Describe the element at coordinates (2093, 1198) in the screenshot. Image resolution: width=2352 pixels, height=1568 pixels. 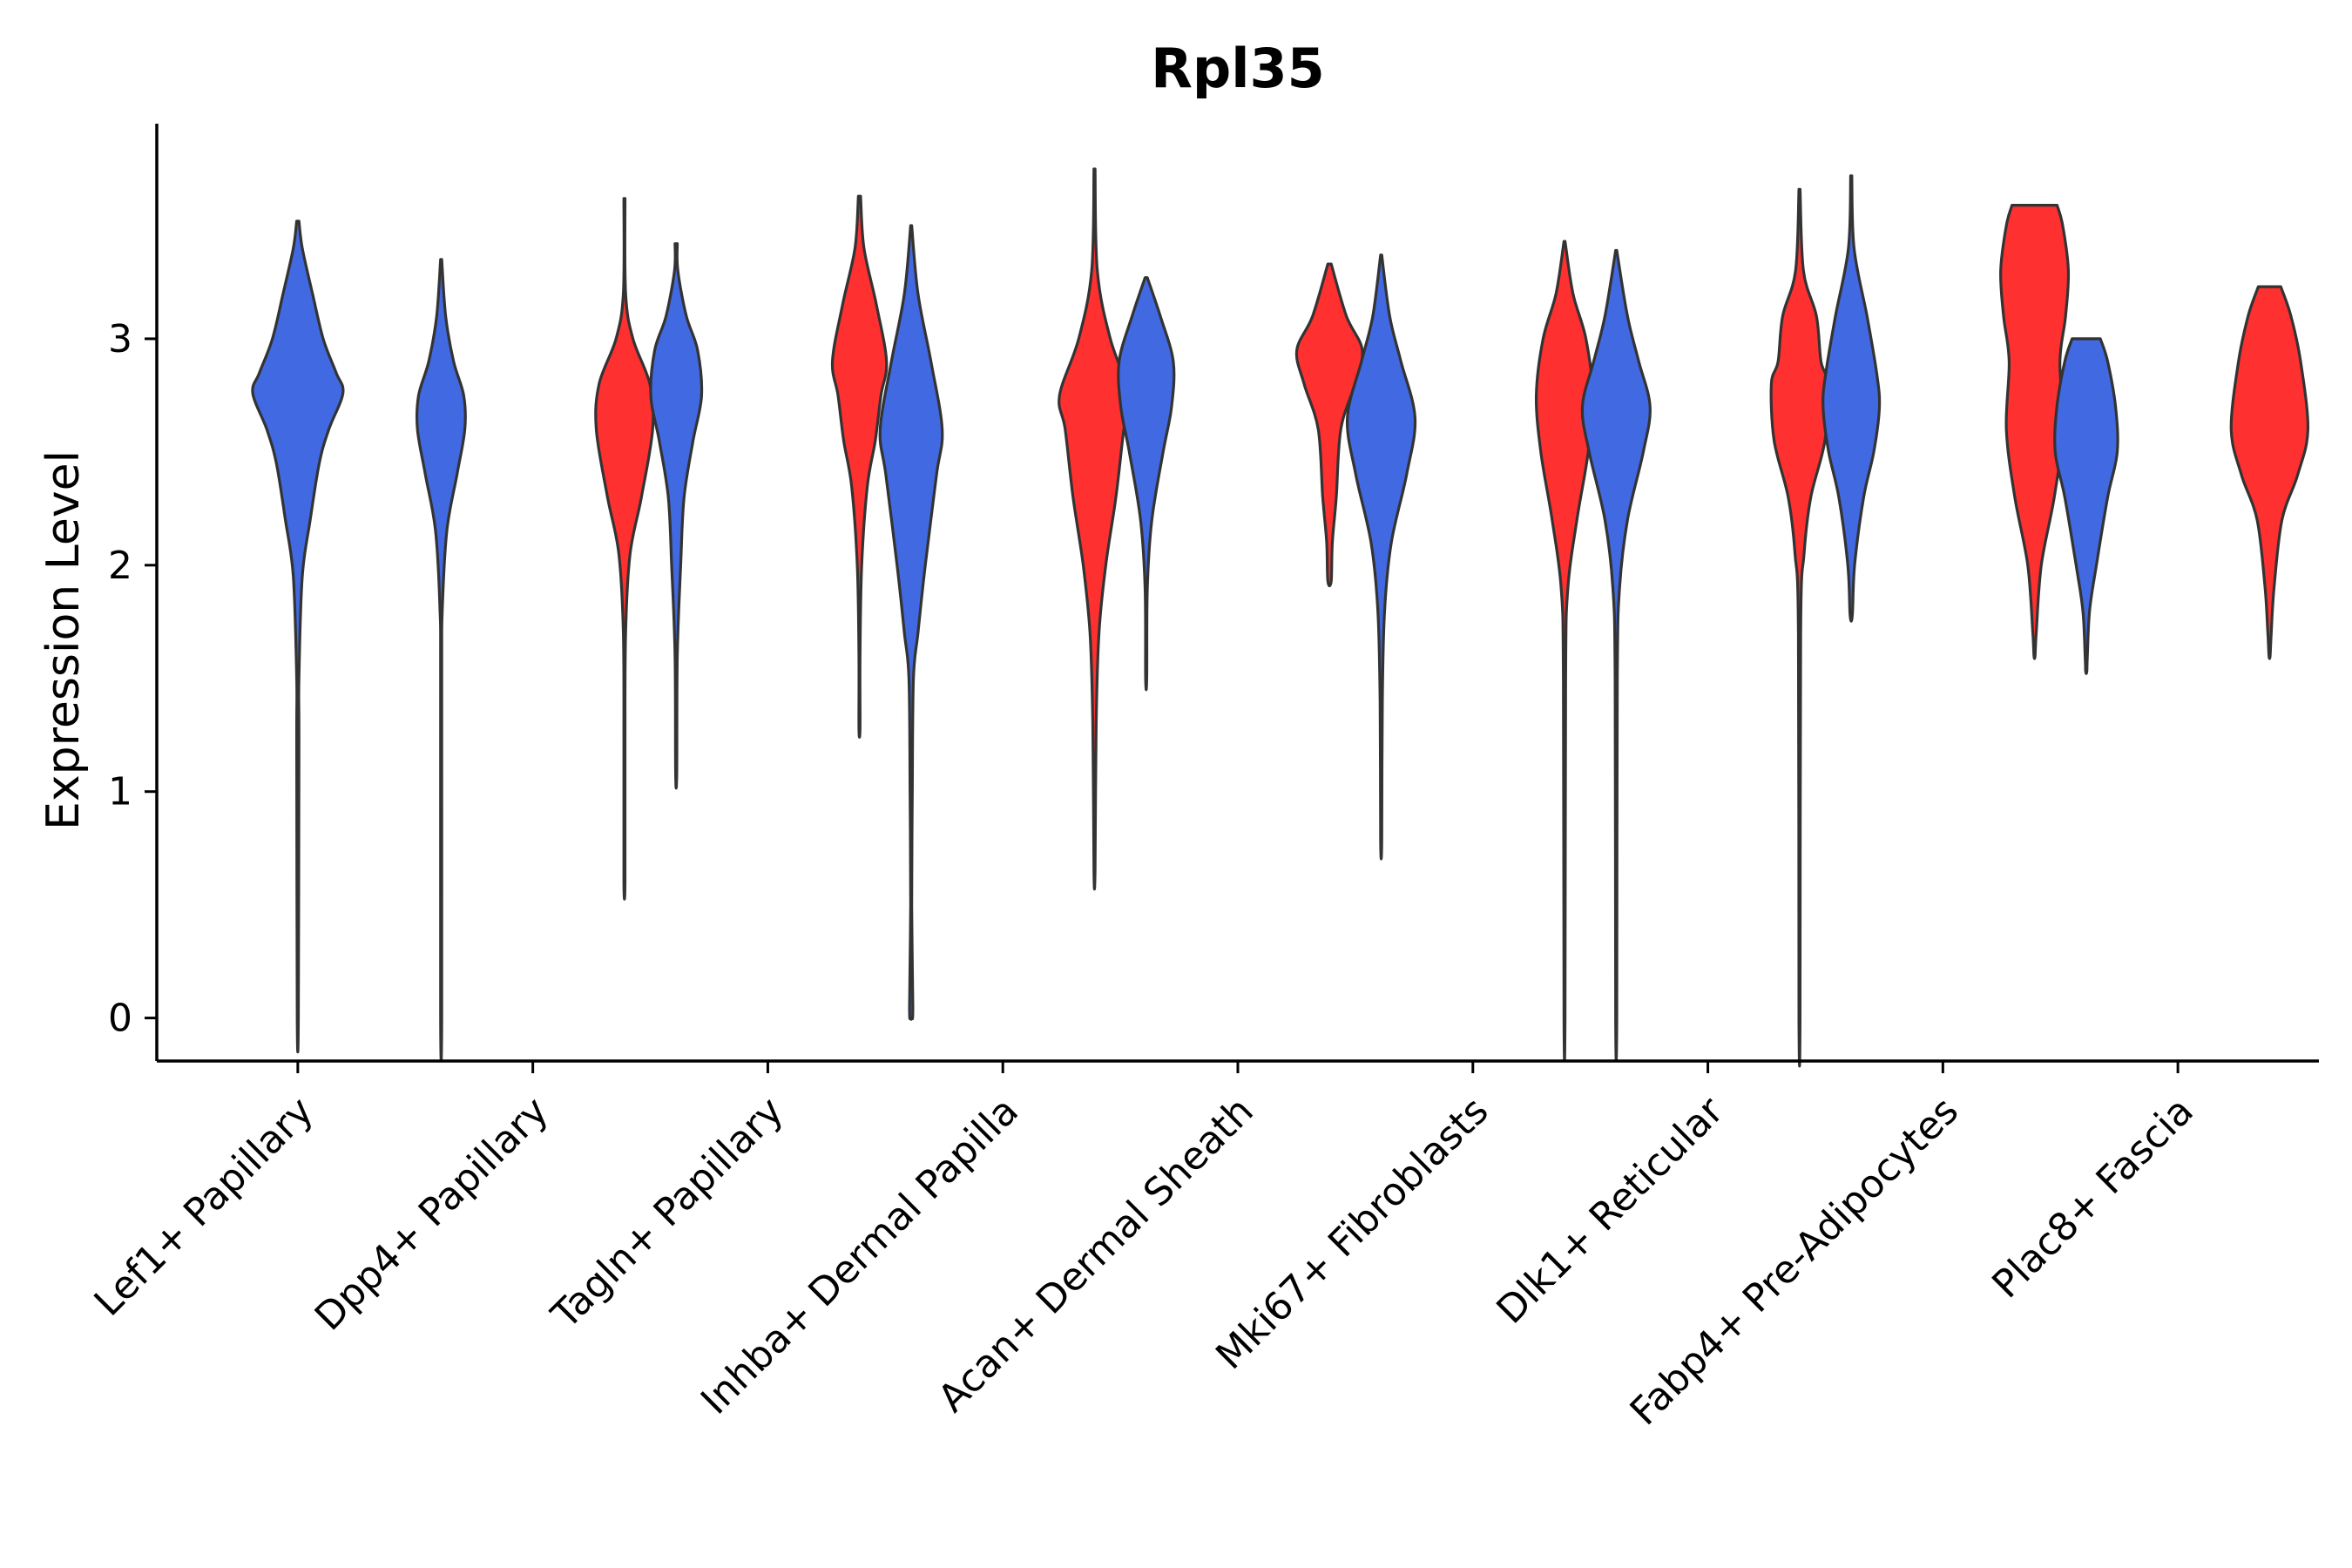
I see `x-tick-label: Plac8+ Fascia` at that location.